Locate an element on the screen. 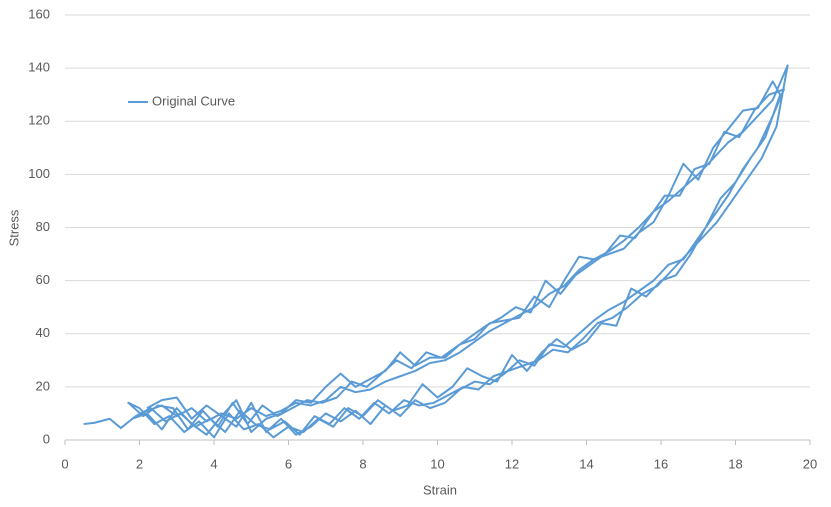  x-tick-label: 18 is located at coordinates (735, 463).